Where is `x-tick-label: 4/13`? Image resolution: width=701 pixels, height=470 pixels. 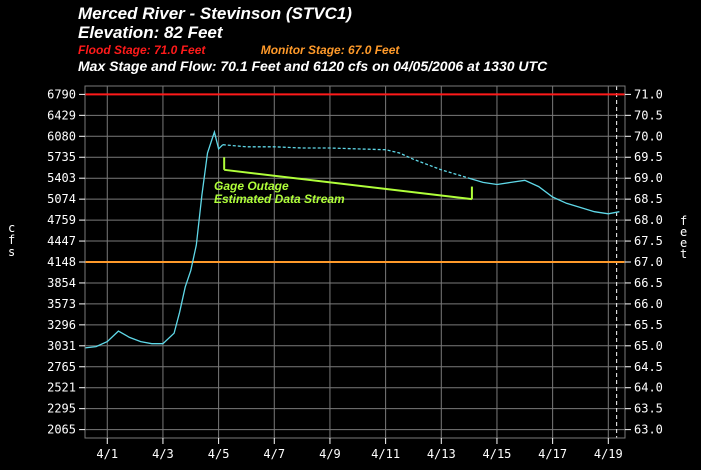 x-tick-label: 4/13 is located at coordinates (441, 454).